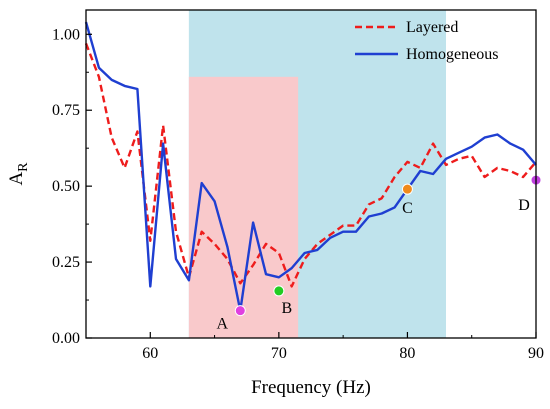  I want to click on y-tick-label: 1.00, so click(66, 34).